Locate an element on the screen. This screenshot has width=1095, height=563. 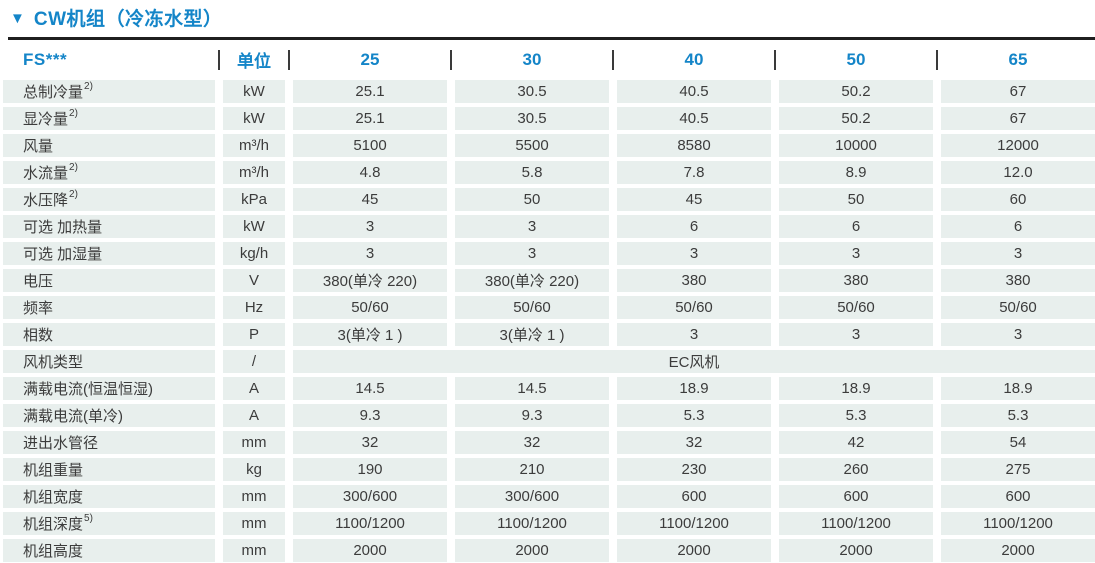
row-label-cell: 水压降 2) is located at coordinates (109, 199).